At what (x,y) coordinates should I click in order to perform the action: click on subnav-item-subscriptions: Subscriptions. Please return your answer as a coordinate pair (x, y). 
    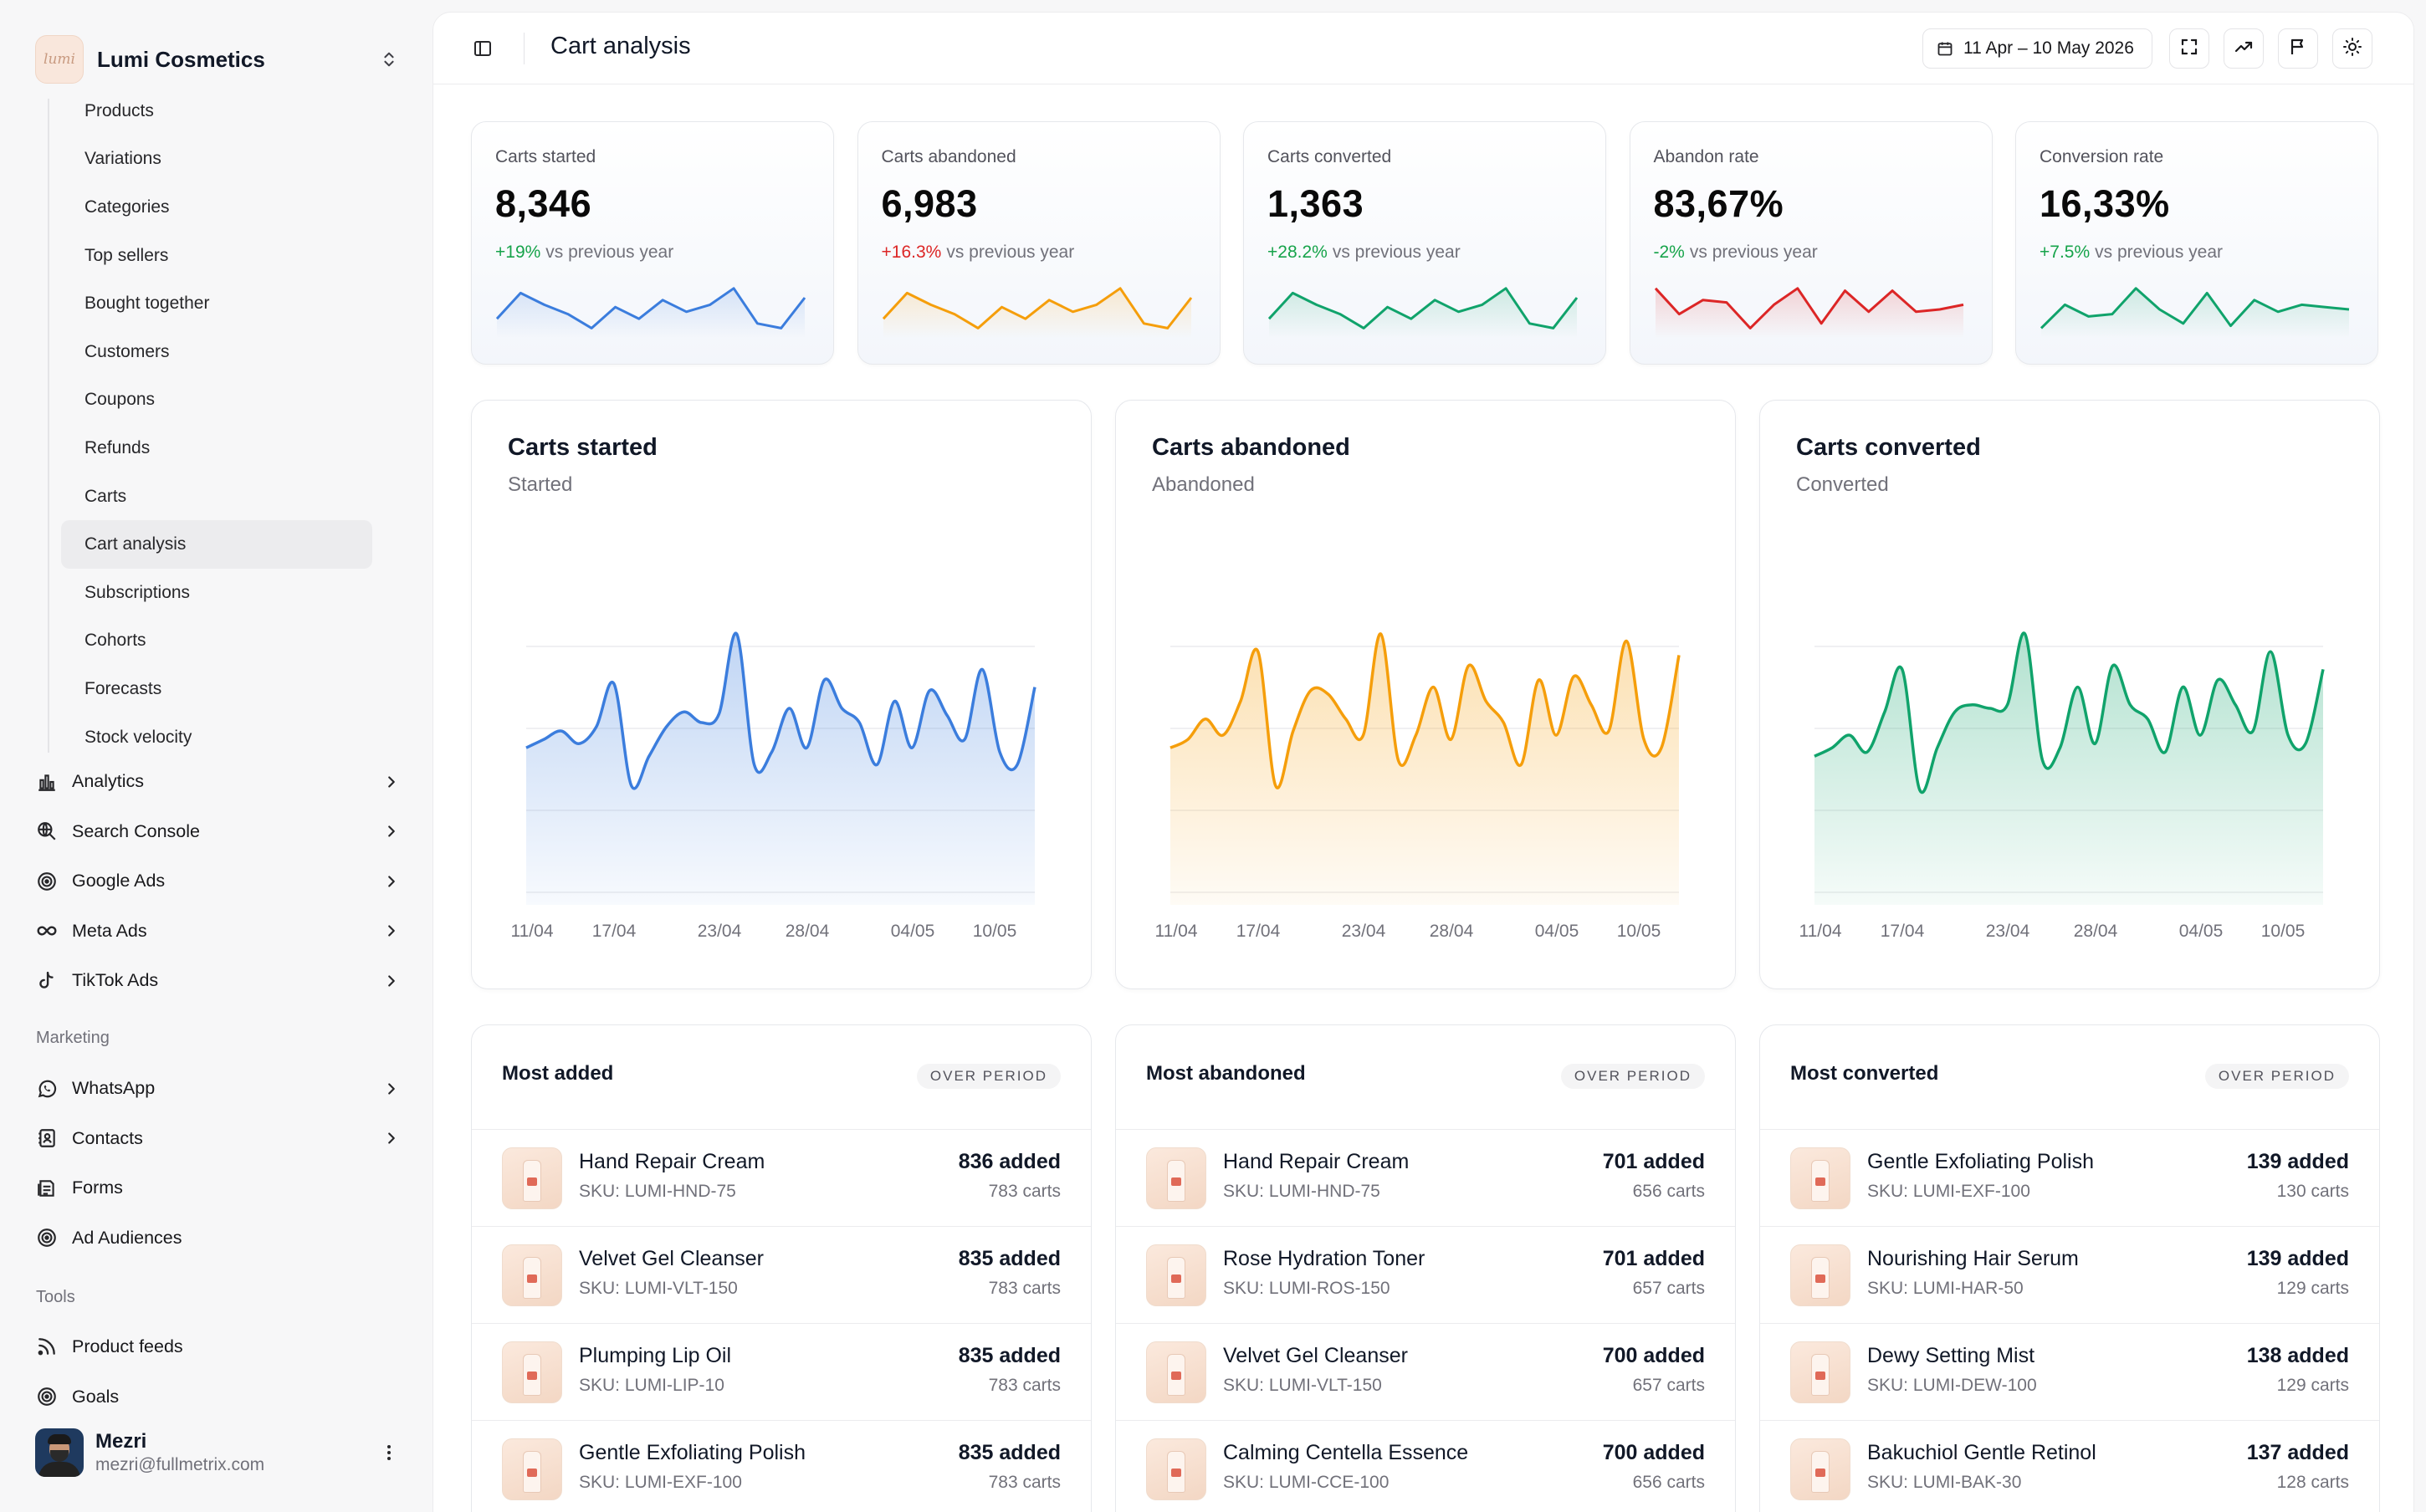
    Looking at the image, I should click on (137, 592).